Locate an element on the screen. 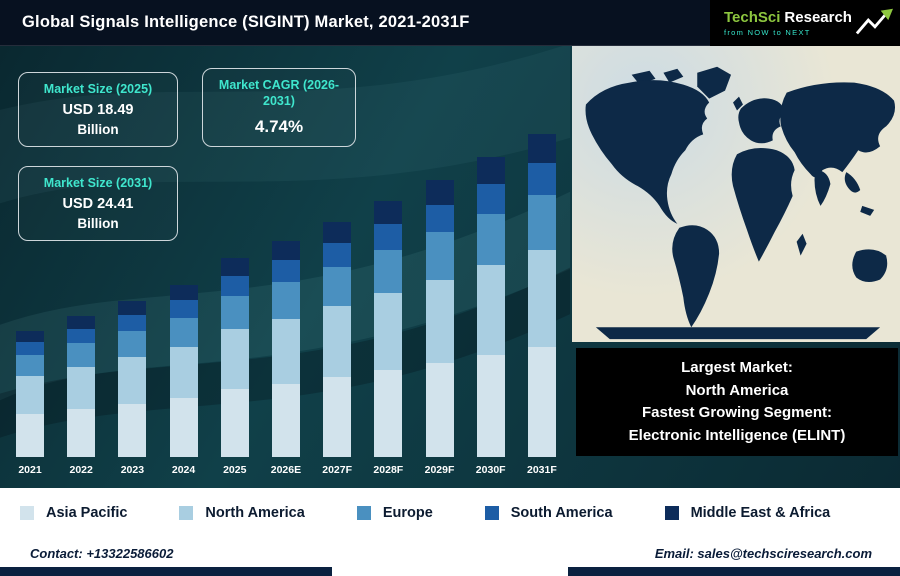 This screenshot has width=900, height=576. continent-south-america is located at coordinates (696, 276).